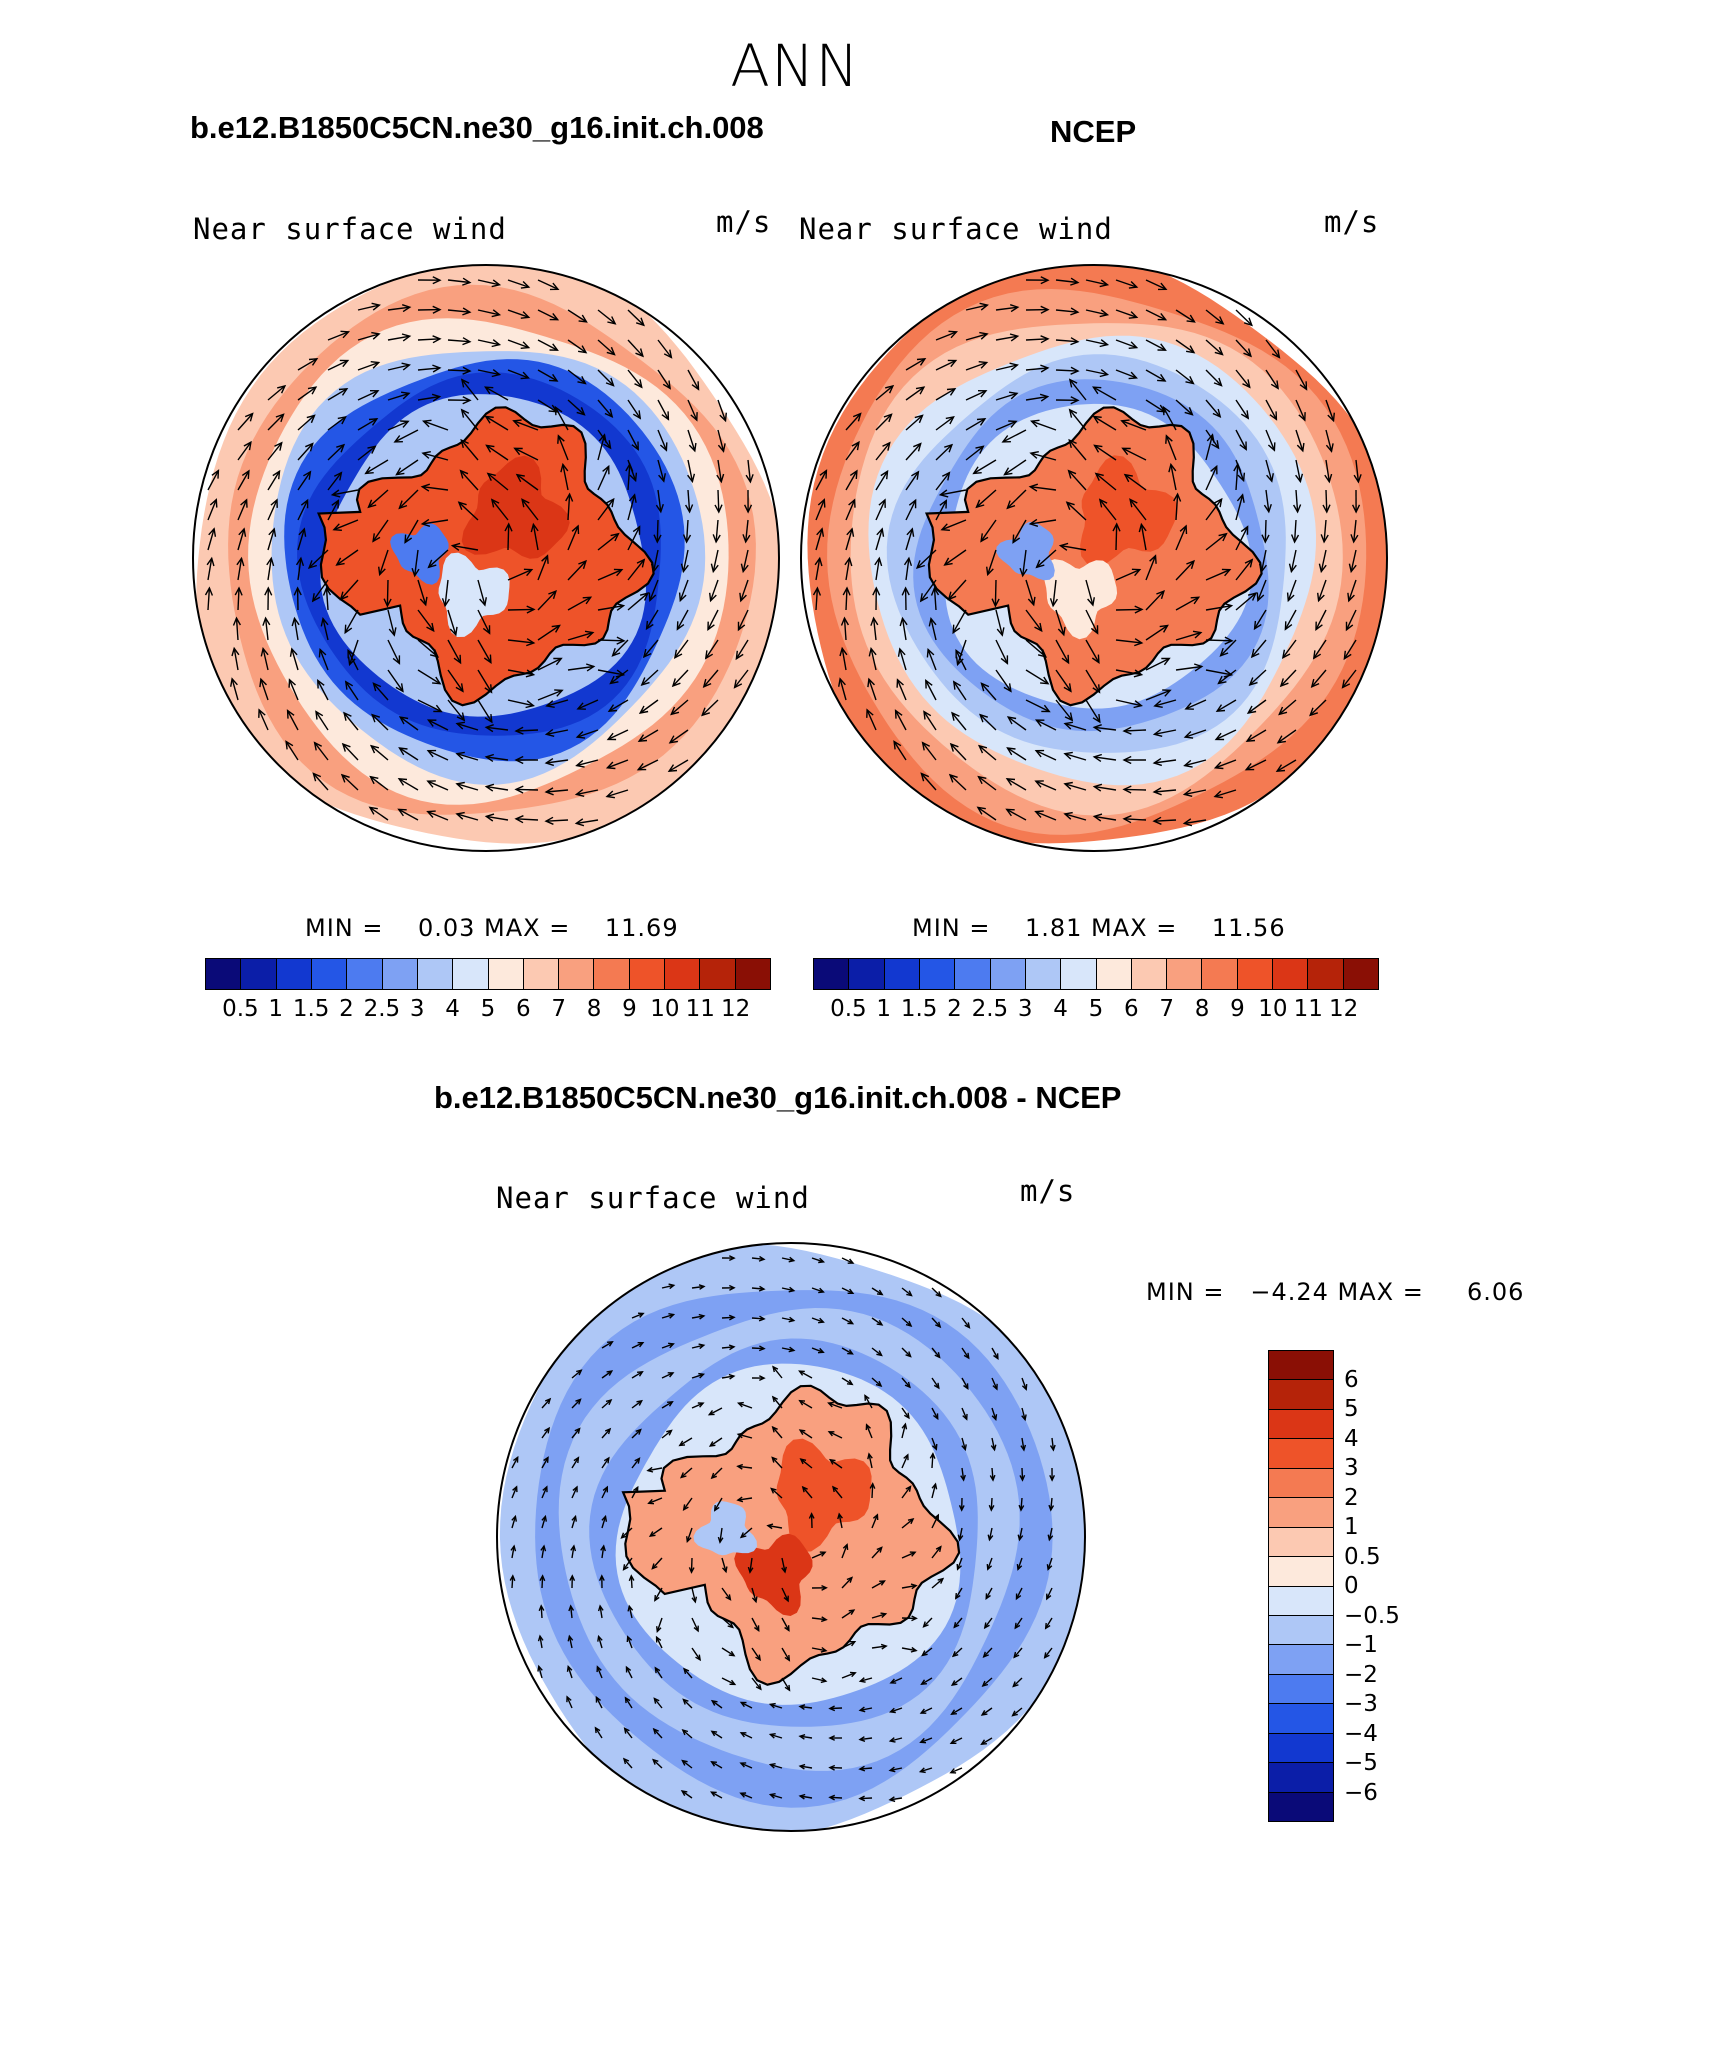 This screenshot has width=1710, height=2061. I want to click on colorbar-tick-label: 2, so click(954, 1009).